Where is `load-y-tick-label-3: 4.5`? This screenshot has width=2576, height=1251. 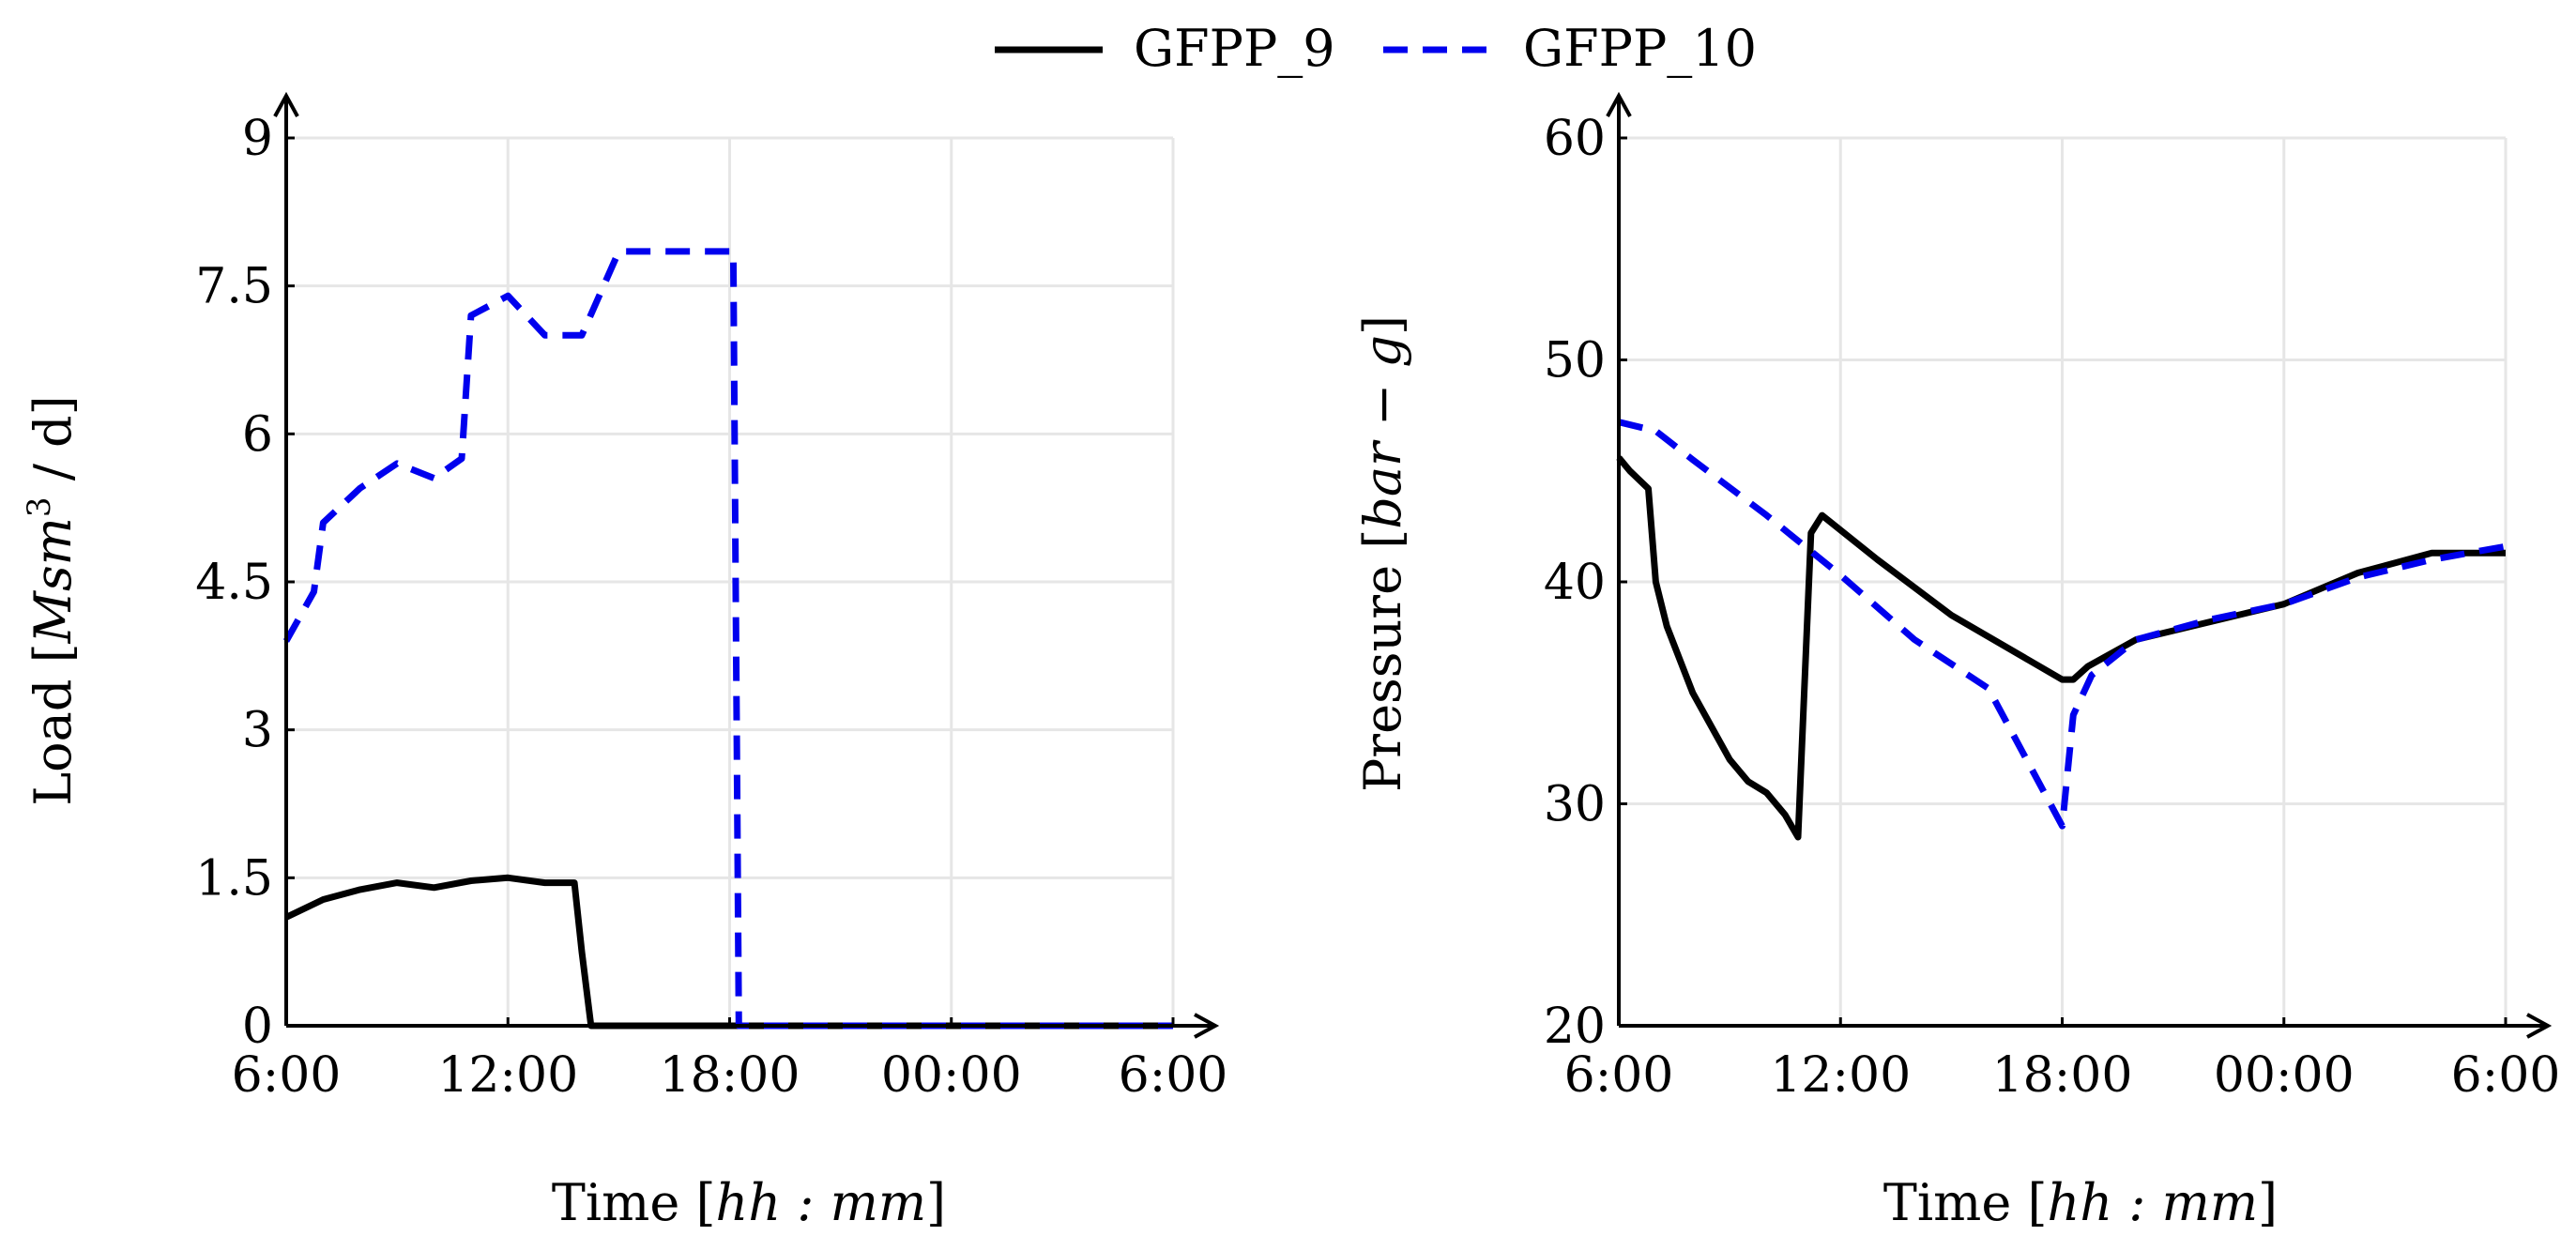
load-y-tick-label-3: 4.5 is located at coordinates (234, 583).